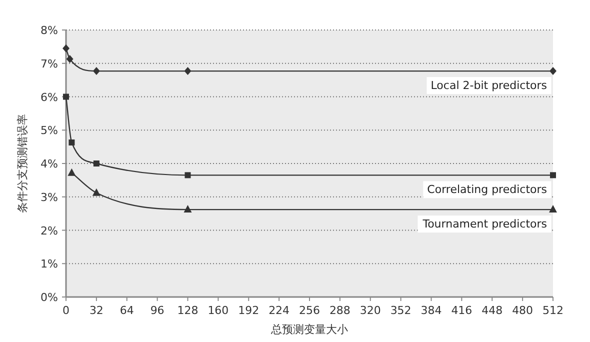  What do you see at coordinates (49, 197) in the screenshot?
I see `y-tick-label: 3%` at bounding box center [49, 197].